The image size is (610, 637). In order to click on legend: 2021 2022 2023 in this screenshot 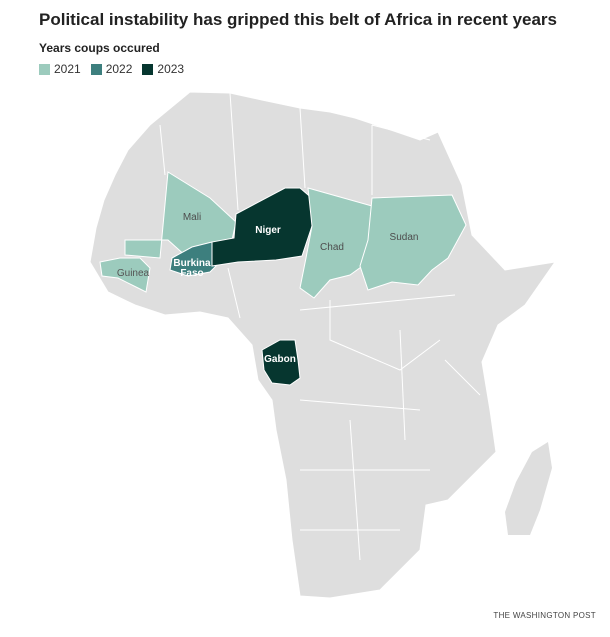, I will do `click(111, 69)`.